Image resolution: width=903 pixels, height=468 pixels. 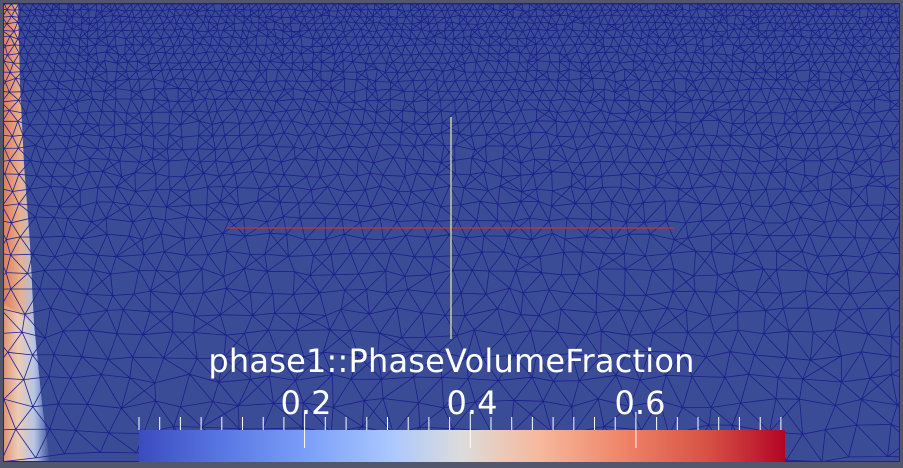 I want to click on colorbar-ticks, so click(x=460, y=430).